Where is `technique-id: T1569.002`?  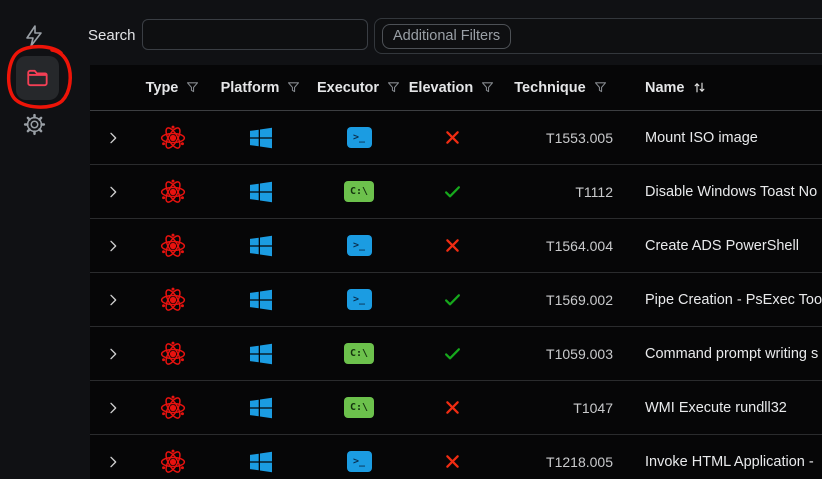 technique-id: T1569.002 is located at coordinates (579, 299).